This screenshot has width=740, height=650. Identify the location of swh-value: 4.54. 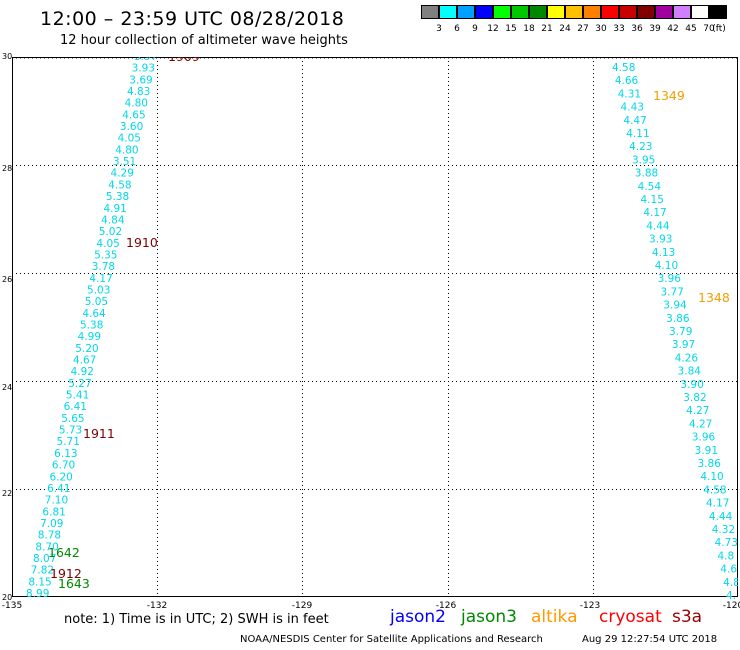
(650, 187).